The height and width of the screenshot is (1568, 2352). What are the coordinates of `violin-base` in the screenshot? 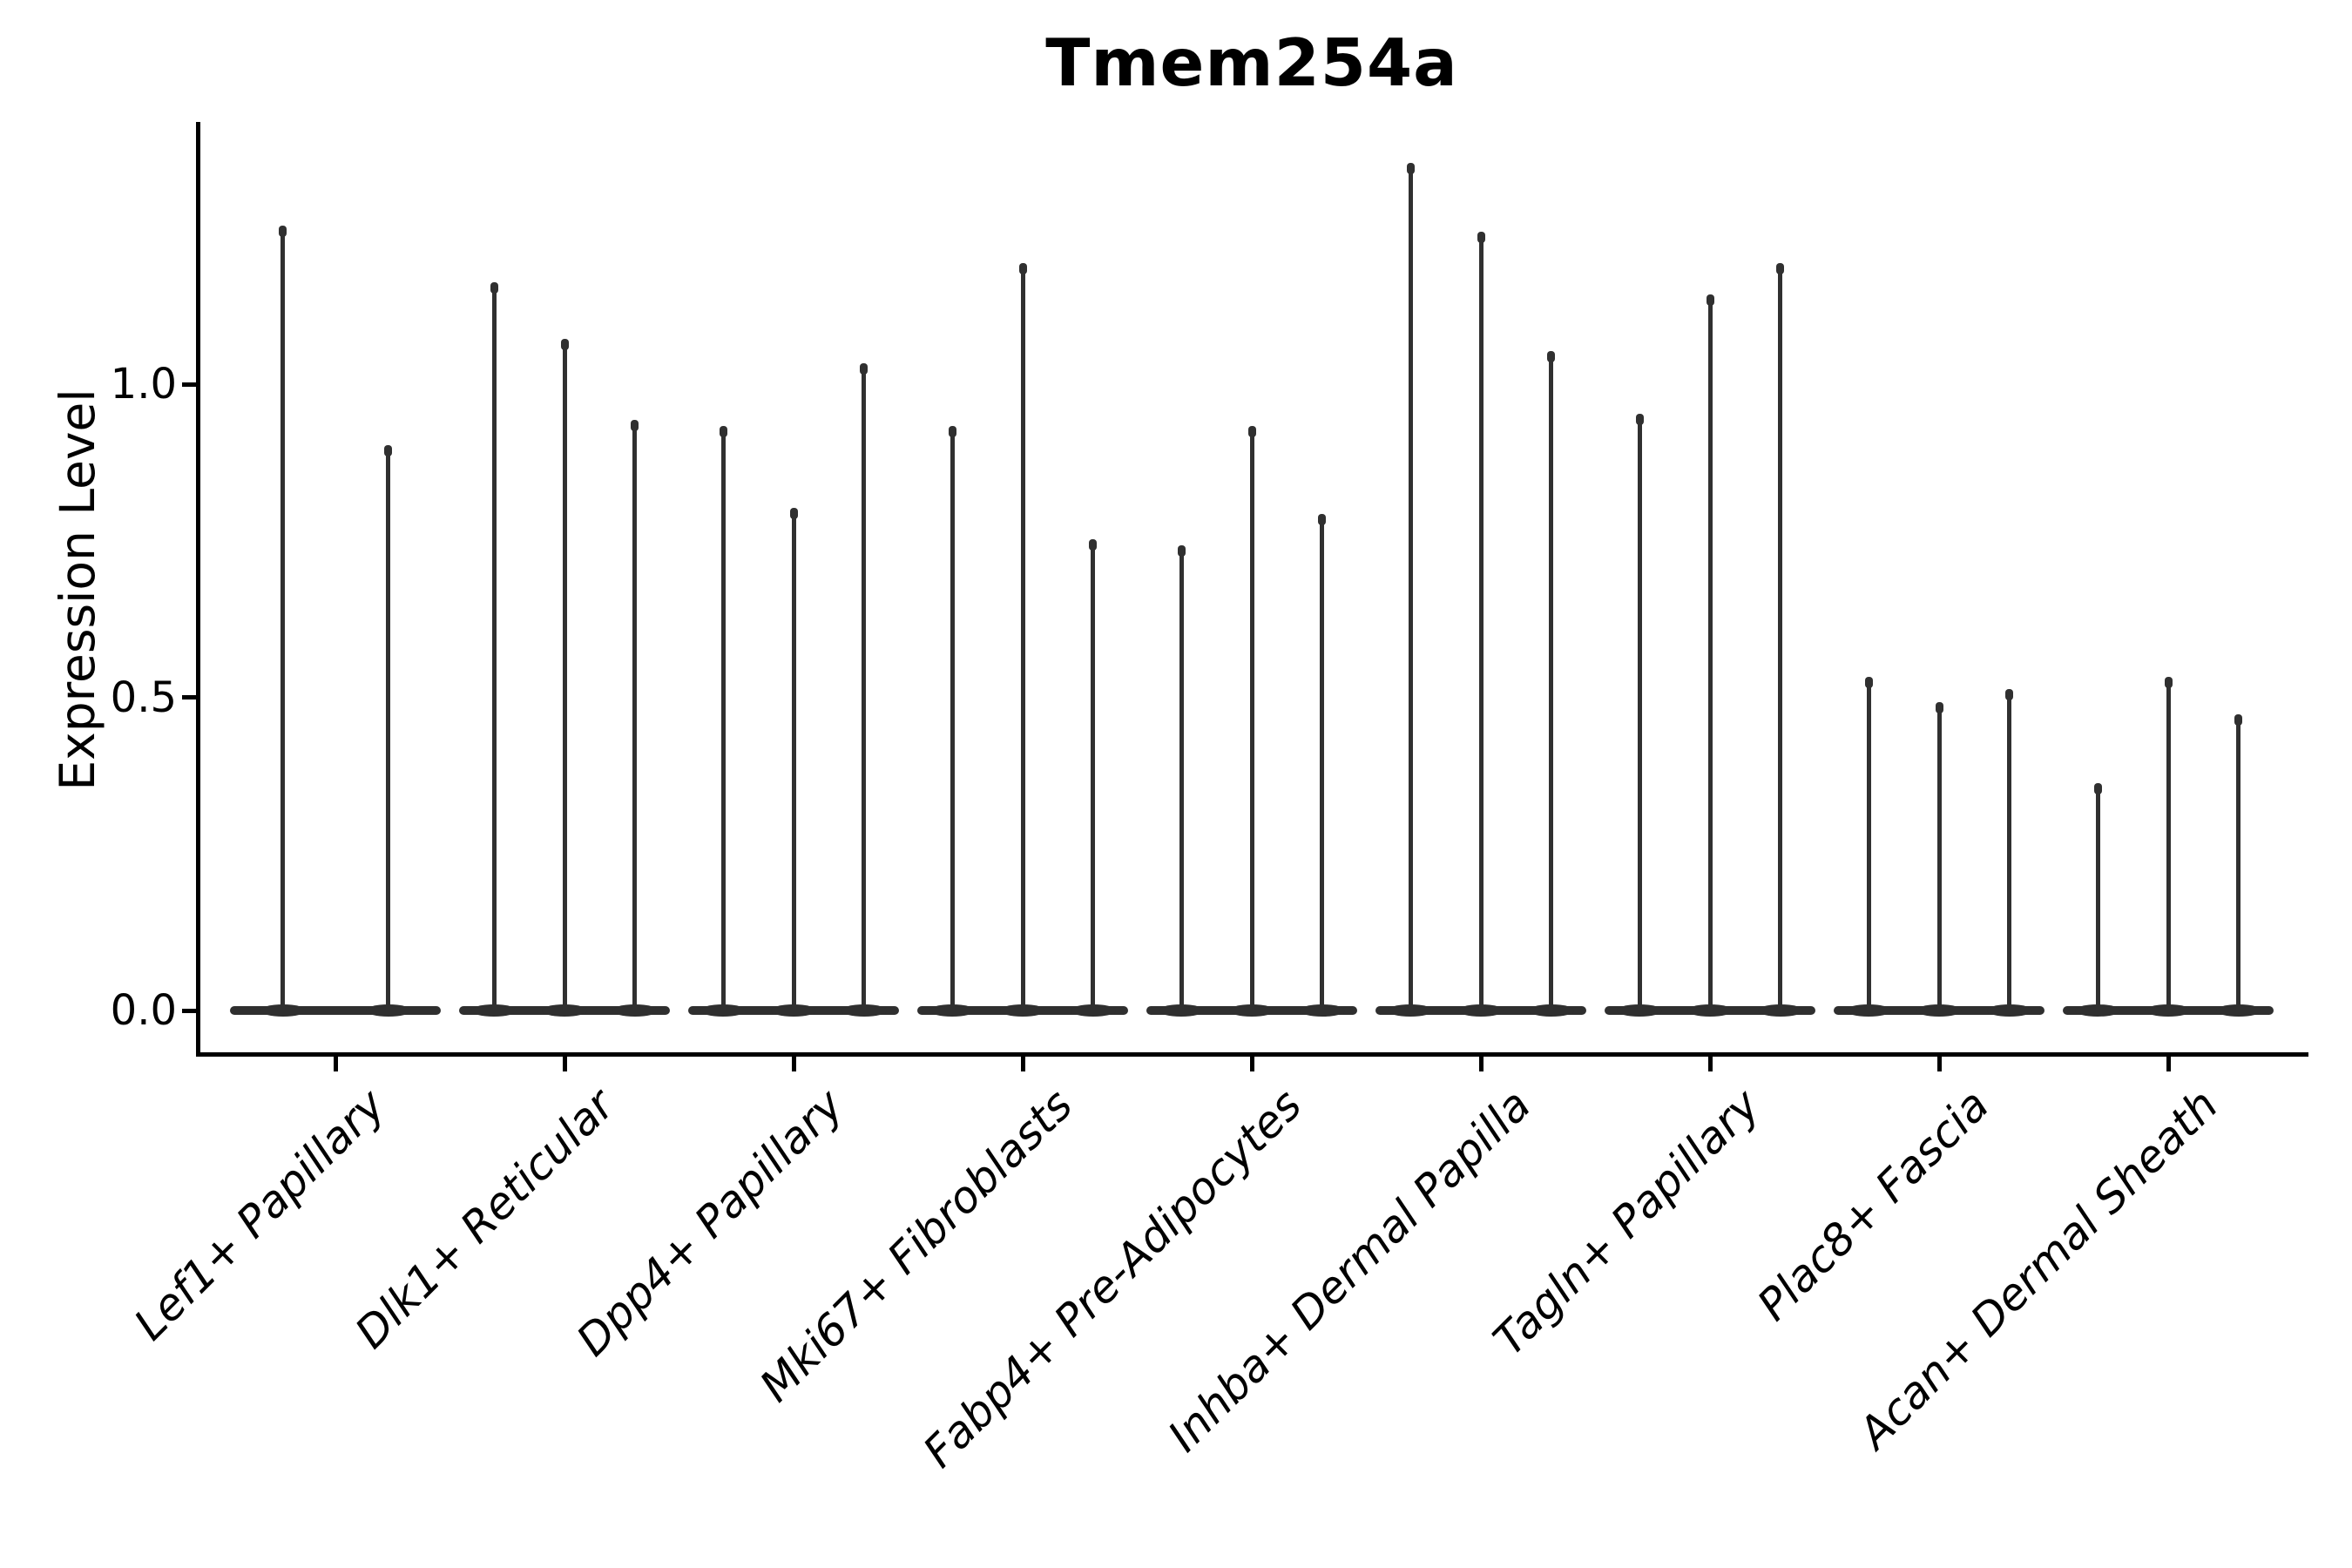 It's located at (335, 1011).